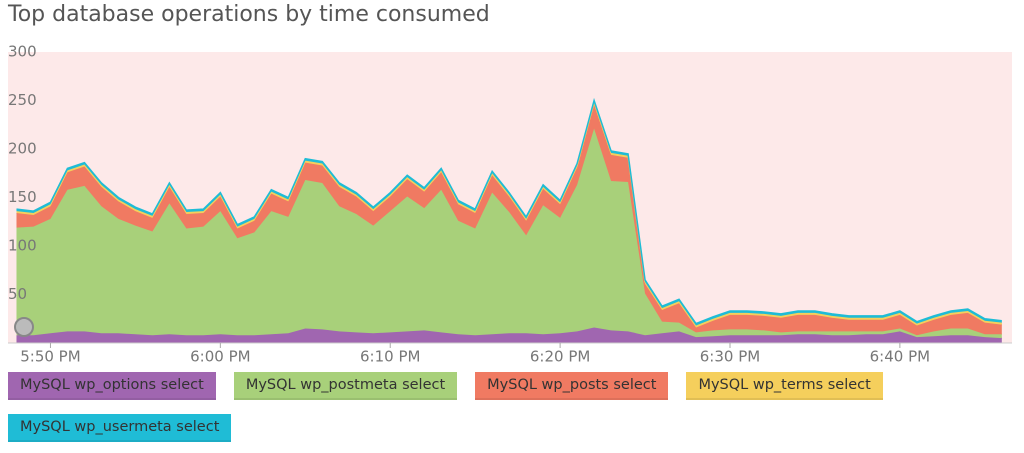  What do you see at coordinates (22, 52) in the screenshot?
I see `y-tick-label: 300` at bounding box center [22, 52].